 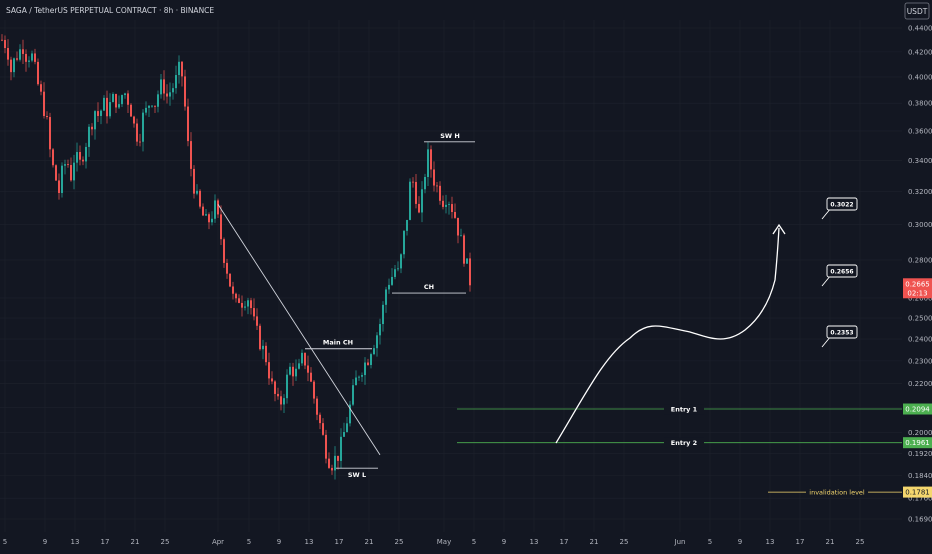 I want to click on projection-arrowhead, so click(x=779, y=229).